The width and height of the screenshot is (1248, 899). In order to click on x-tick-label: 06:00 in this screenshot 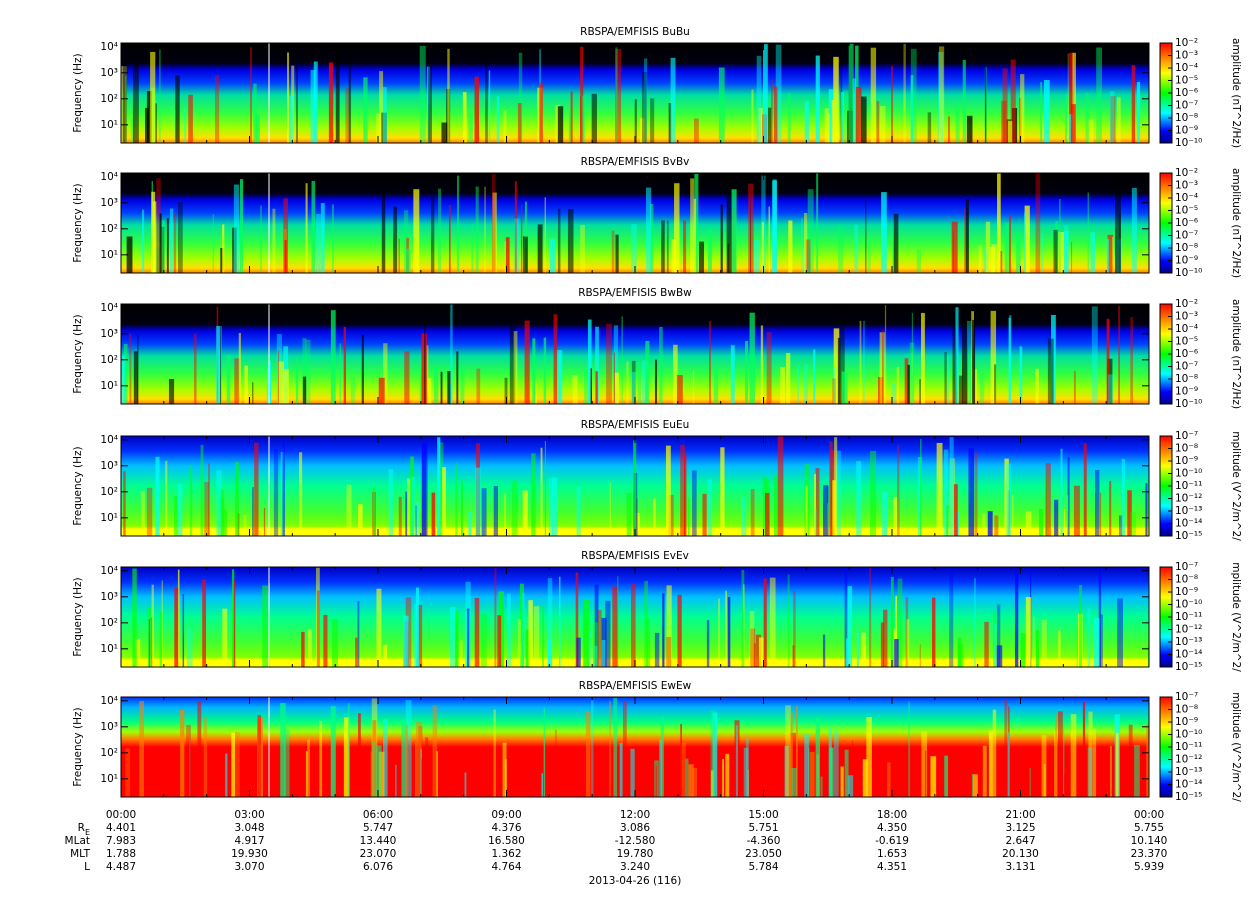, I will do `click(378, 815)`.